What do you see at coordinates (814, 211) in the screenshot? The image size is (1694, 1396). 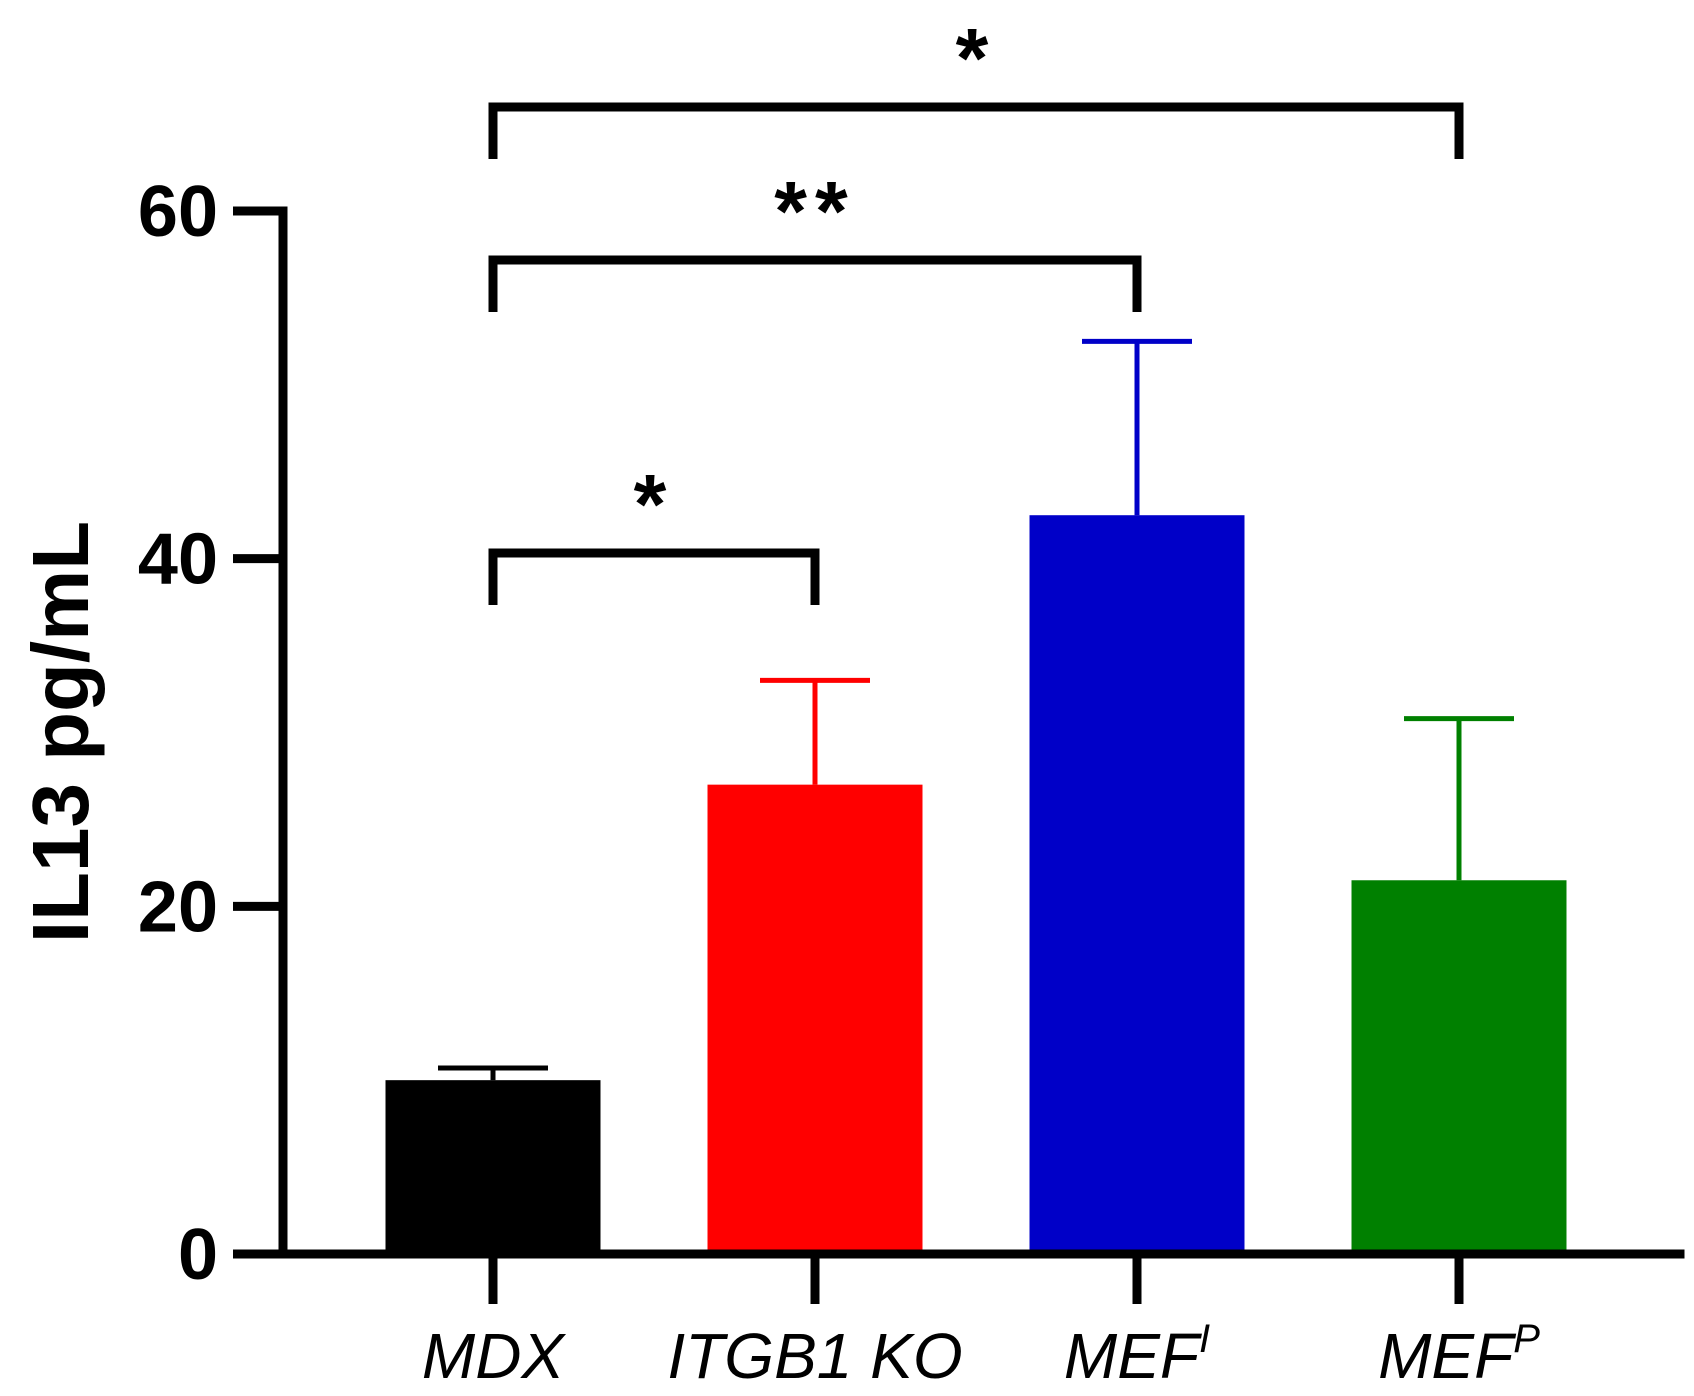 I see `significance-label: **` at bounding box center [814, 211].